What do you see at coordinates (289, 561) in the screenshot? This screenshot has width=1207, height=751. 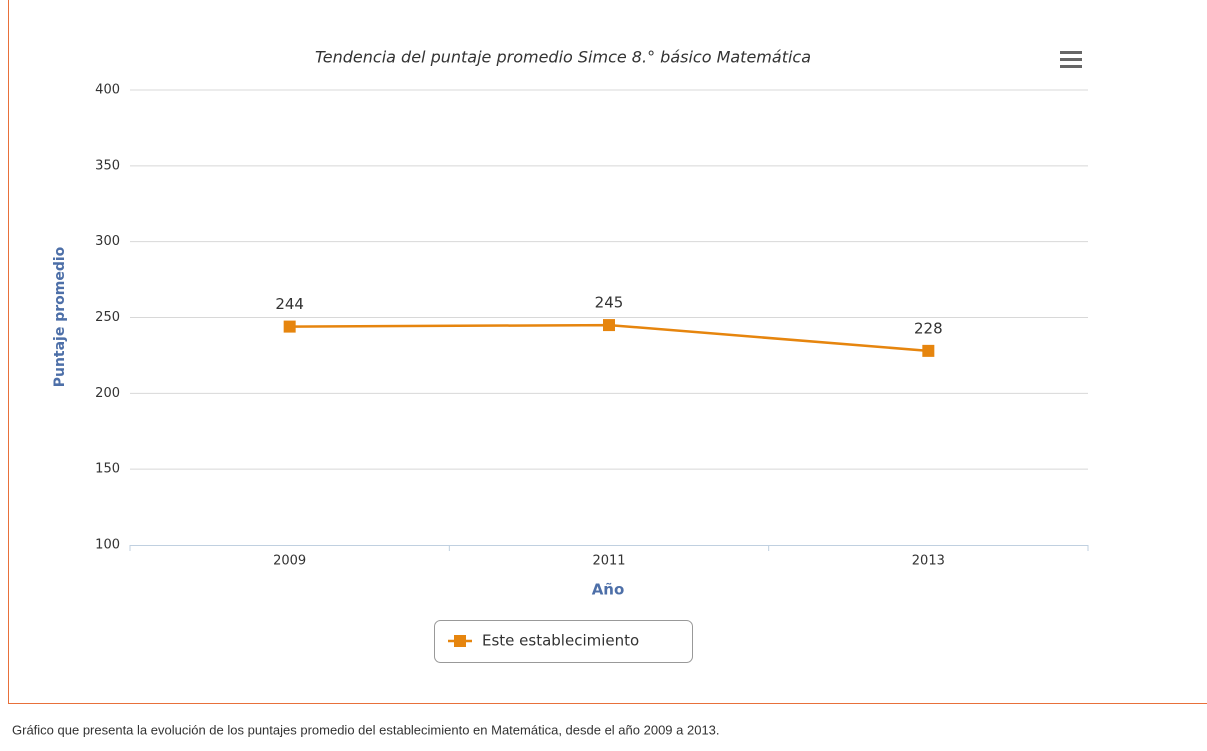 I see `x-tick-label: 2009` at bounding box center [289, 561].